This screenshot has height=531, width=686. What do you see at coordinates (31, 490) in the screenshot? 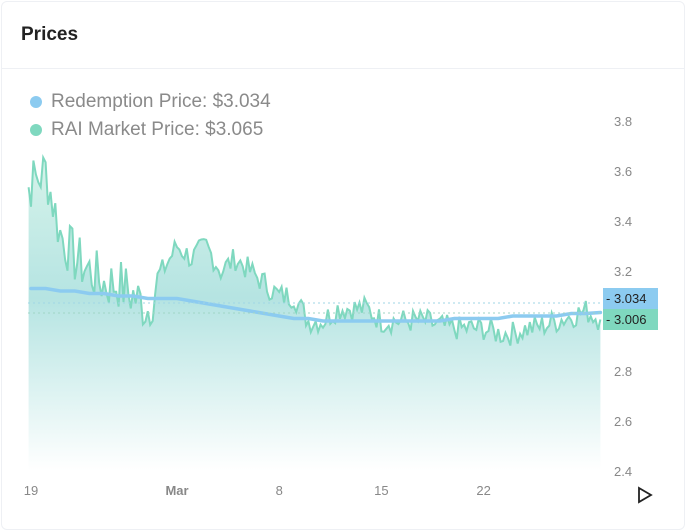
I see `x-tick-label: 19` at bounding box center [31, 490].